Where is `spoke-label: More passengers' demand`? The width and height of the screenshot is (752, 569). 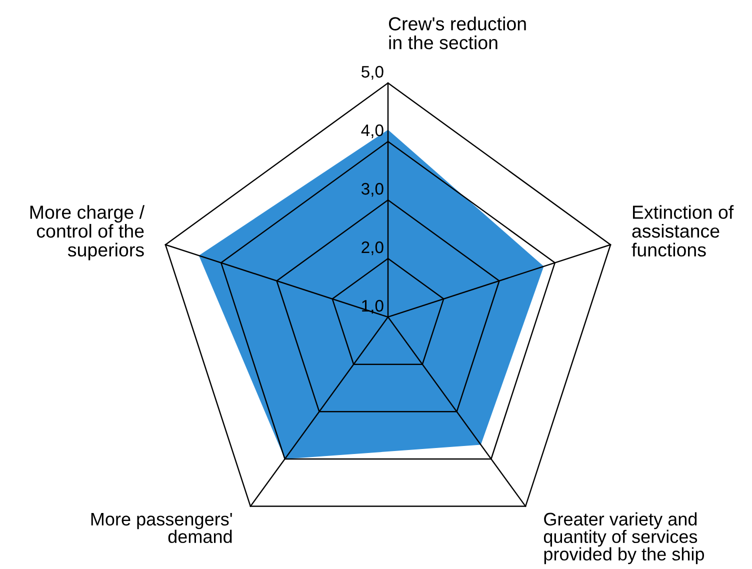
spoke-label: More passengers' demand is located at coordinates (161, 528).